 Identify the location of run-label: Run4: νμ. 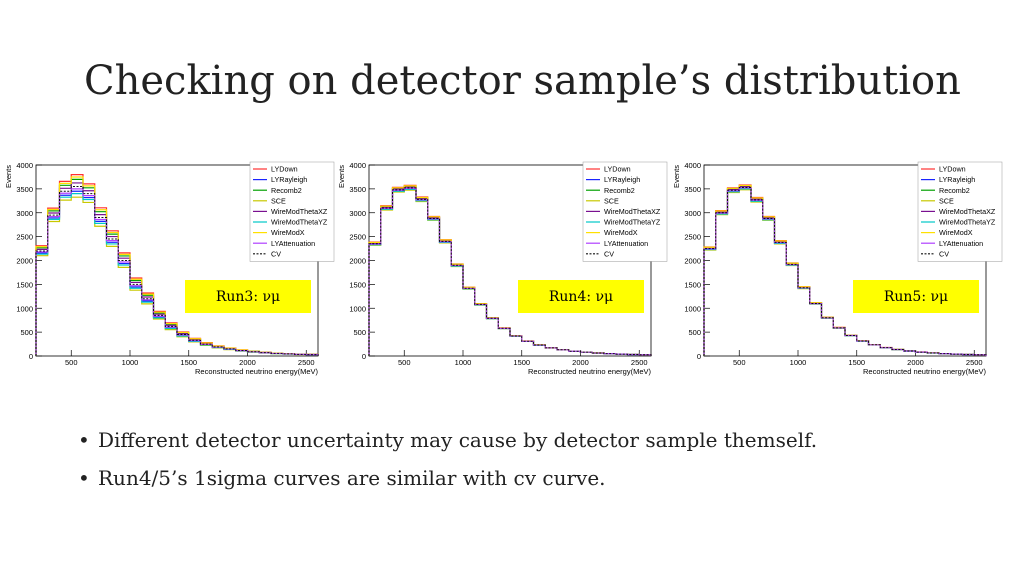
(581, 297).